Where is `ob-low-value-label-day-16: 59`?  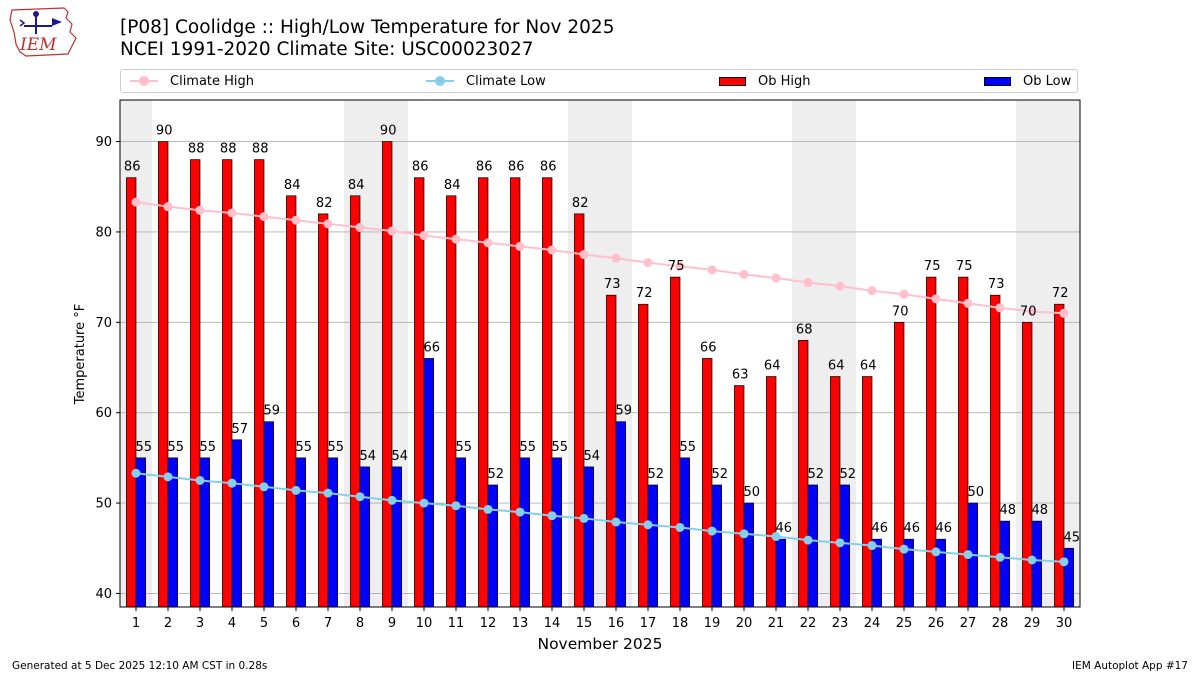 ob-low-value-label-day-16: 59 is located at coordinates (624, 411).